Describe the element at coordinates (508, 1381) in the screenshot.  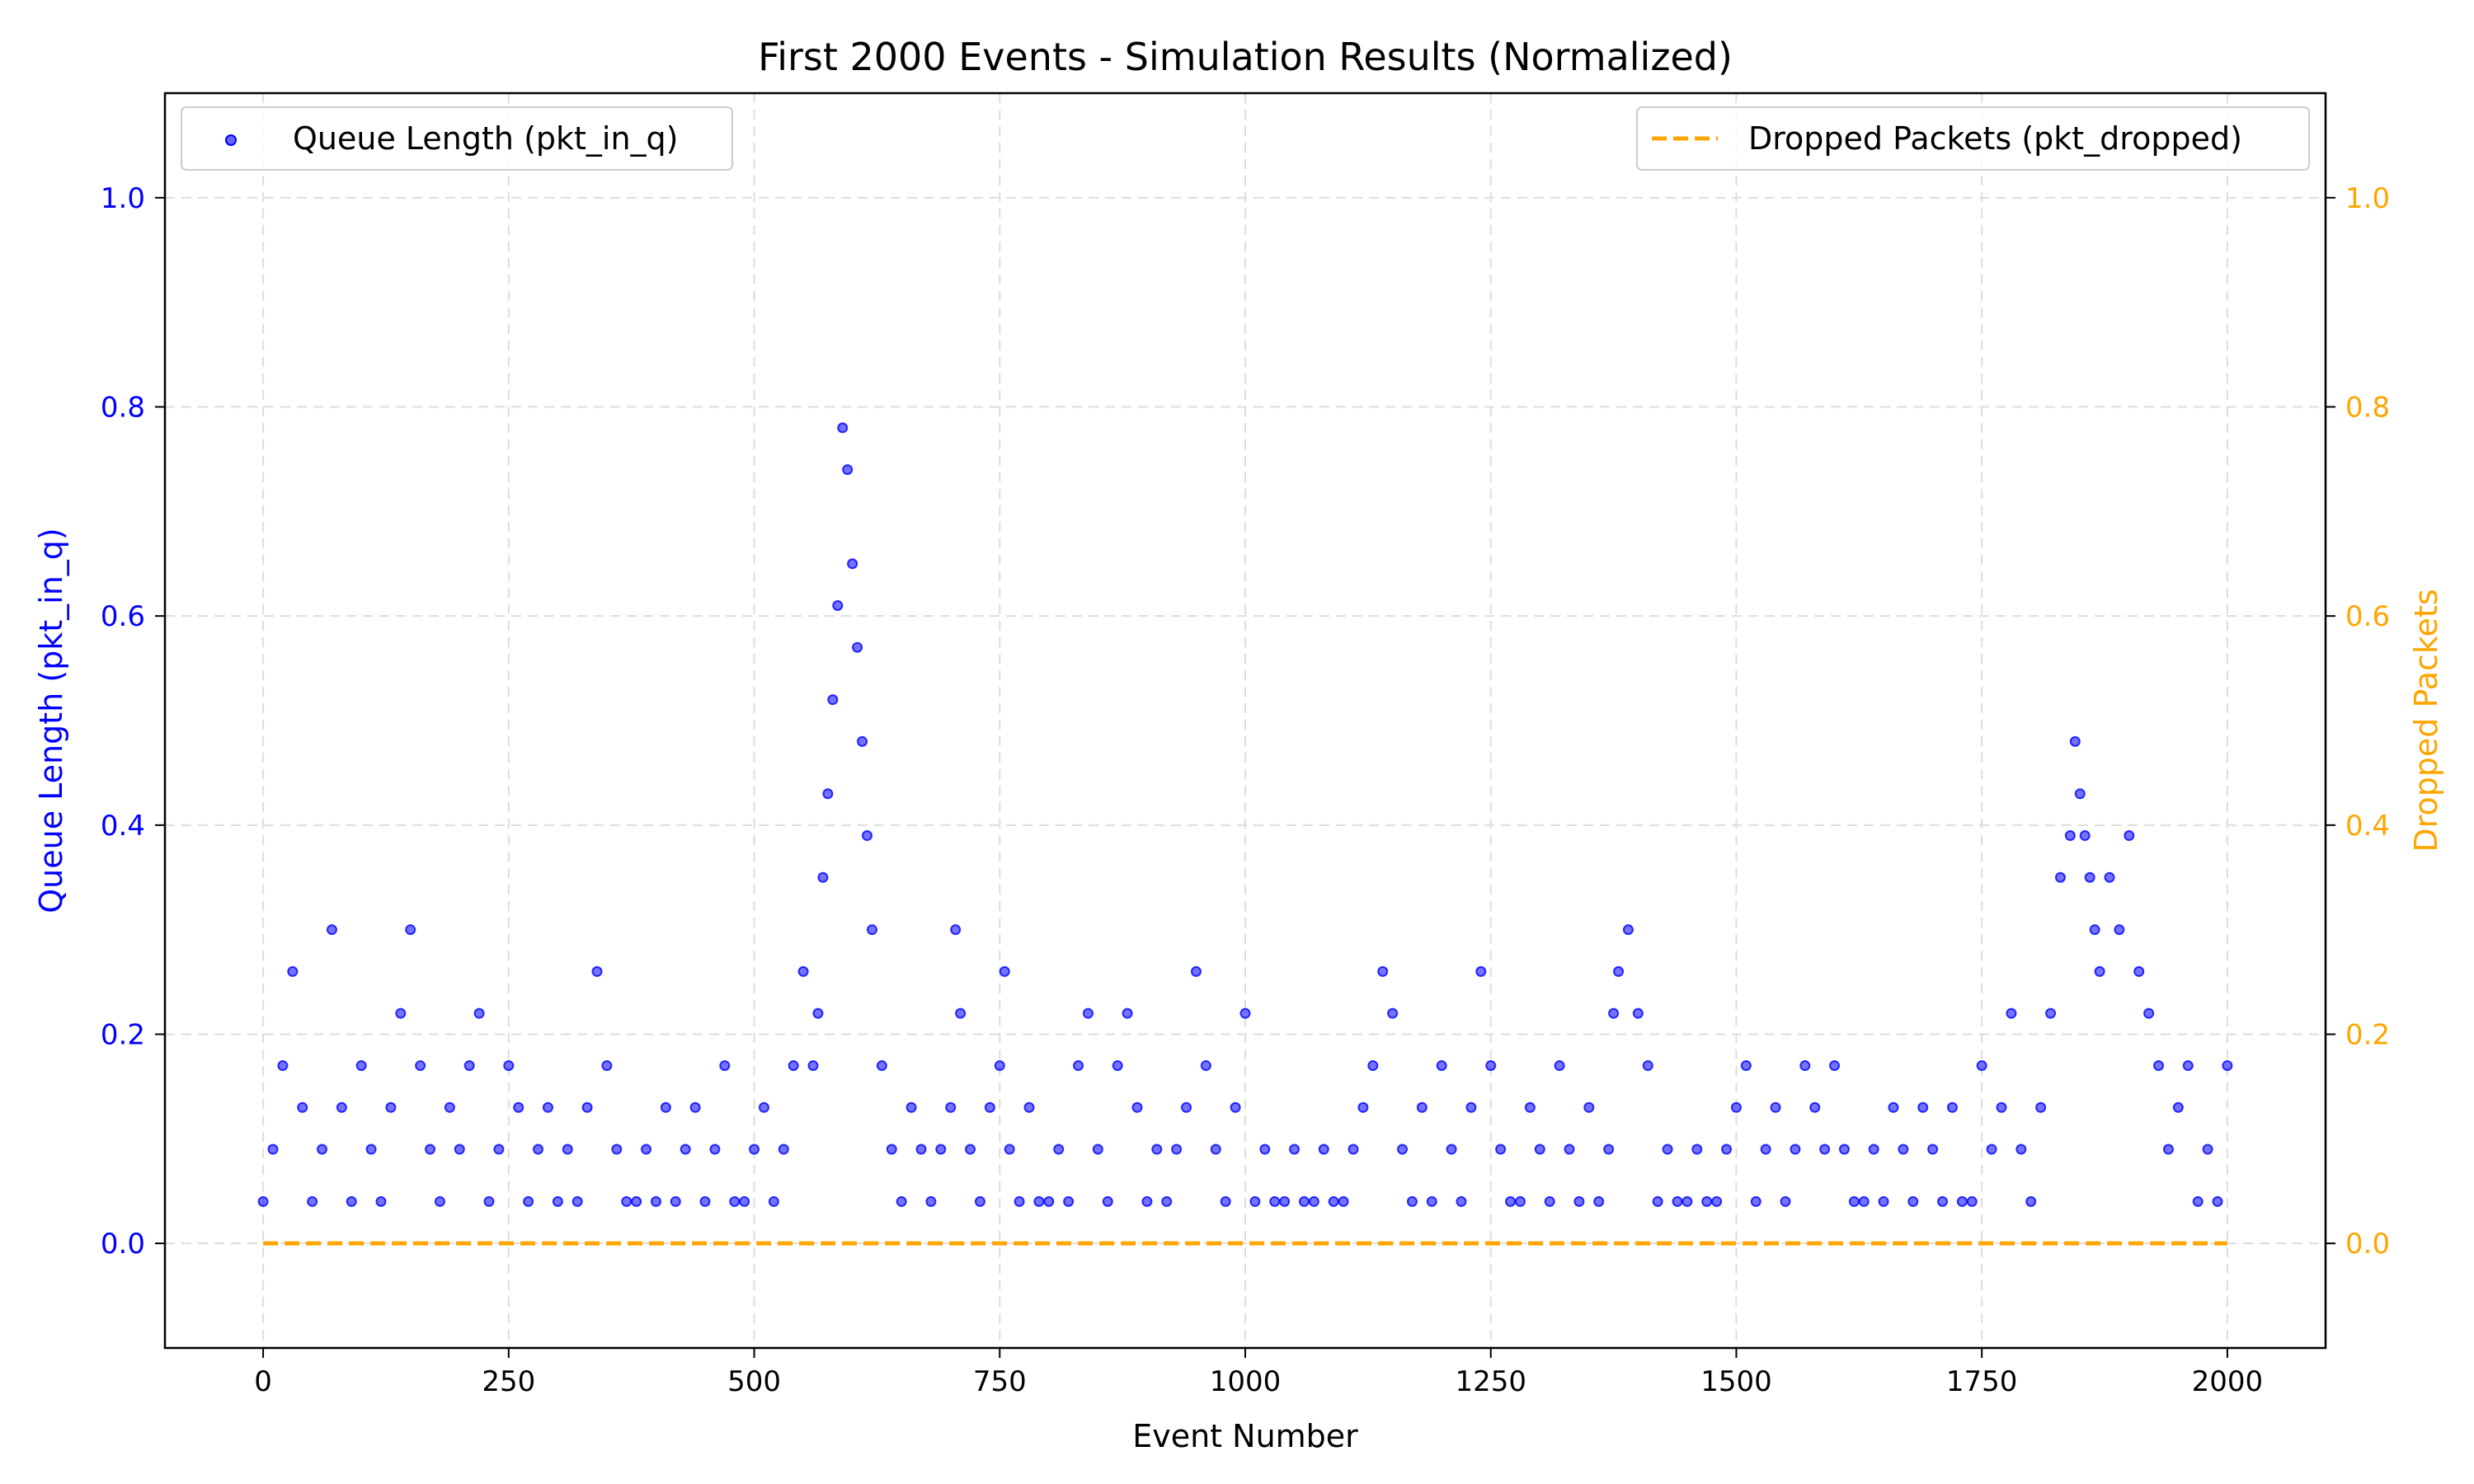
I see `x-tick-label: 250` at that location.